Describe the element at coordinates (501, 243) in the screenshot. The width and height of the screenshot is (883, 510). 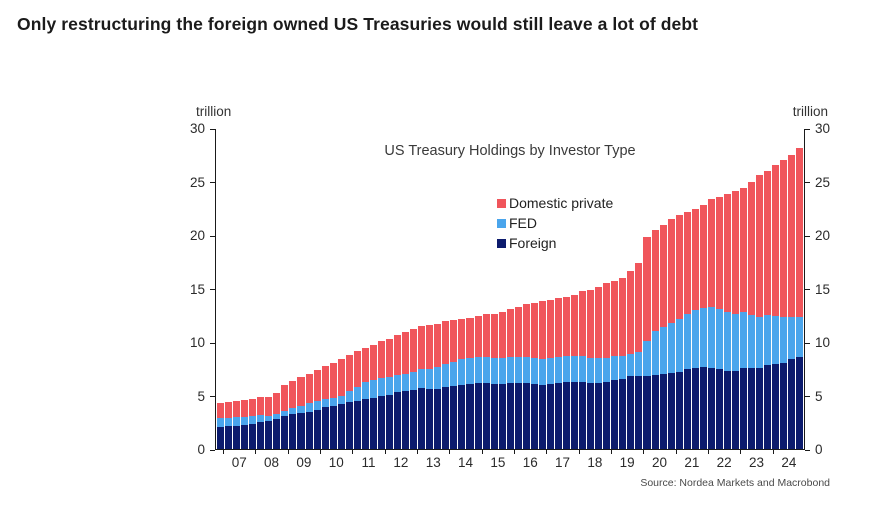
I see `legend-swatch` at that location.